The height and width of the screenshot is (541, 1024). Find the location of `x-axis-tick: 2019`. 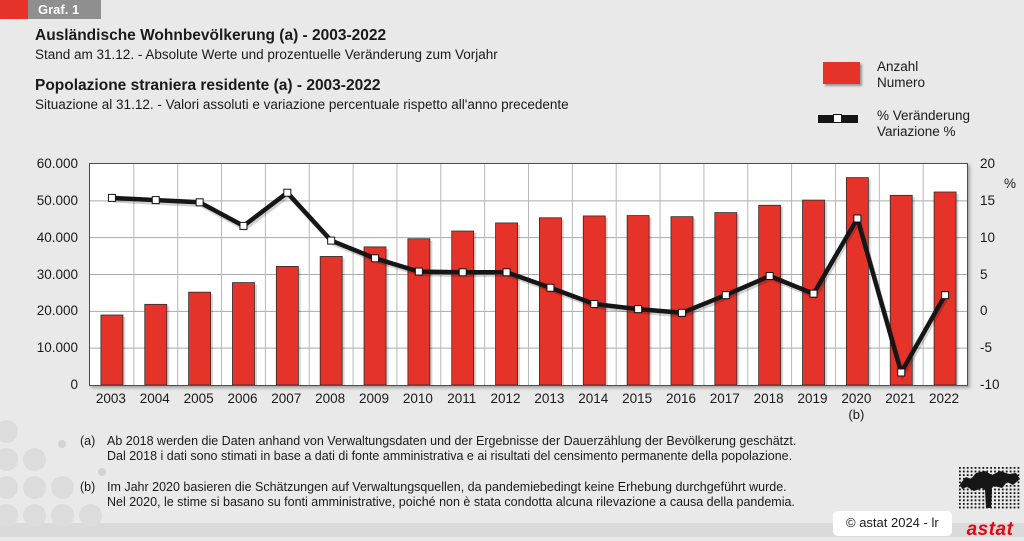

x-axis-tick: 2019 is located at coordinates (812, 398).